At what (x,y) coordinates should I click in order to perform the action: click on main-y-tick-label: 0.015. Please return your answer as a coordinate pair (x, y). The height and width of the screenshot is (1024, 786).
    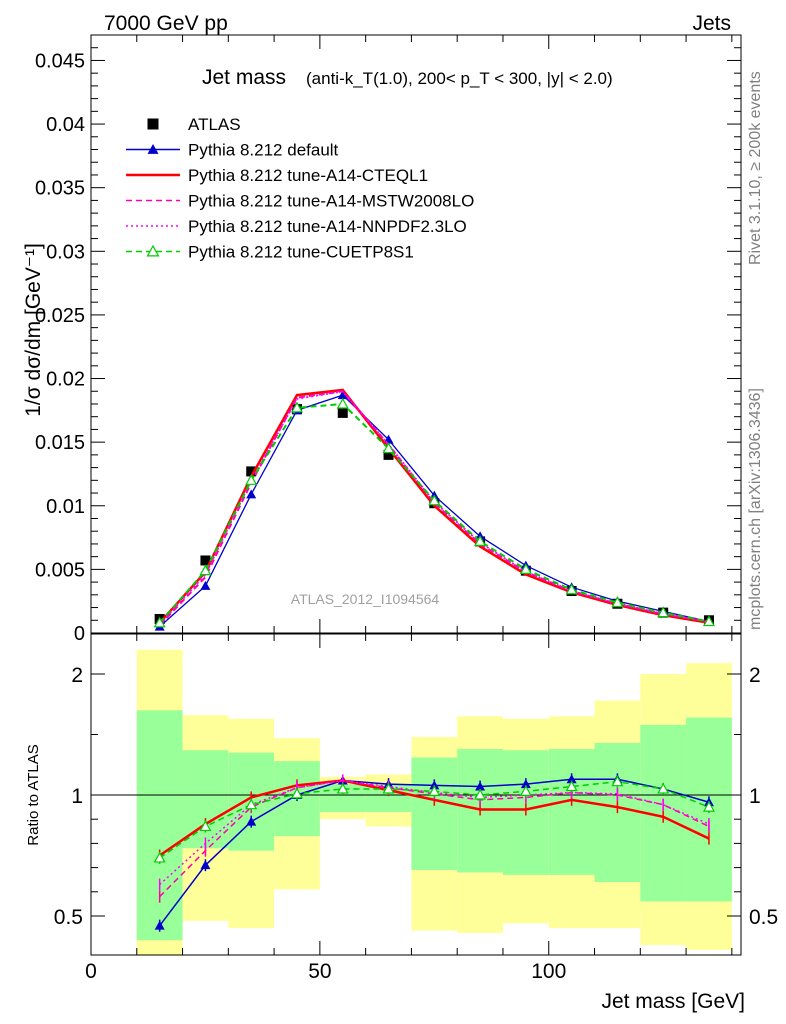
    Looking at the image, I should click on (60, 443).